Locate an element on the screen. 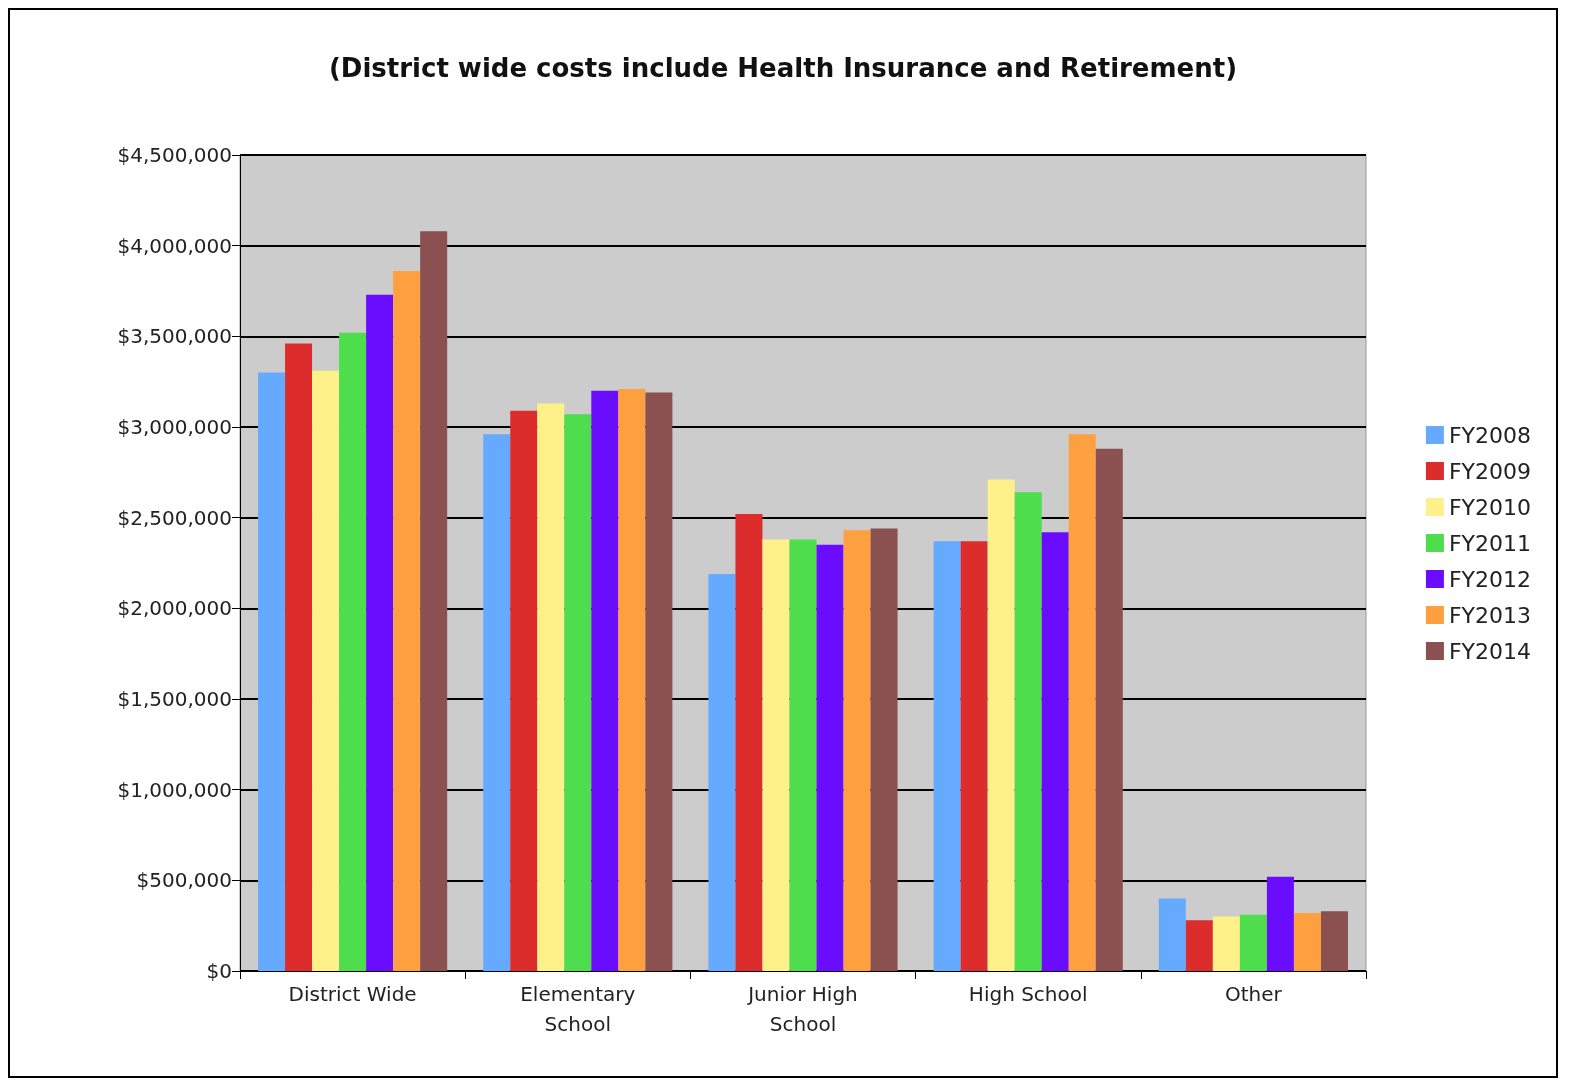 The image size is (1570, 1088). y-tick-label: $4,500,000 is located at coordinates (174, 155).